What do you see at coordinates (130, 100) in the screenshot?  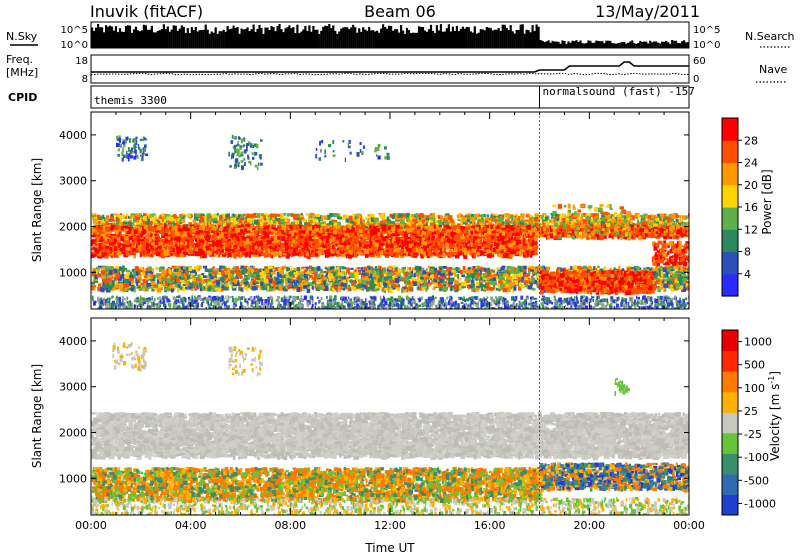 I see `cpid-segment-themis: themis 3300` at bounding box center [130, 100].